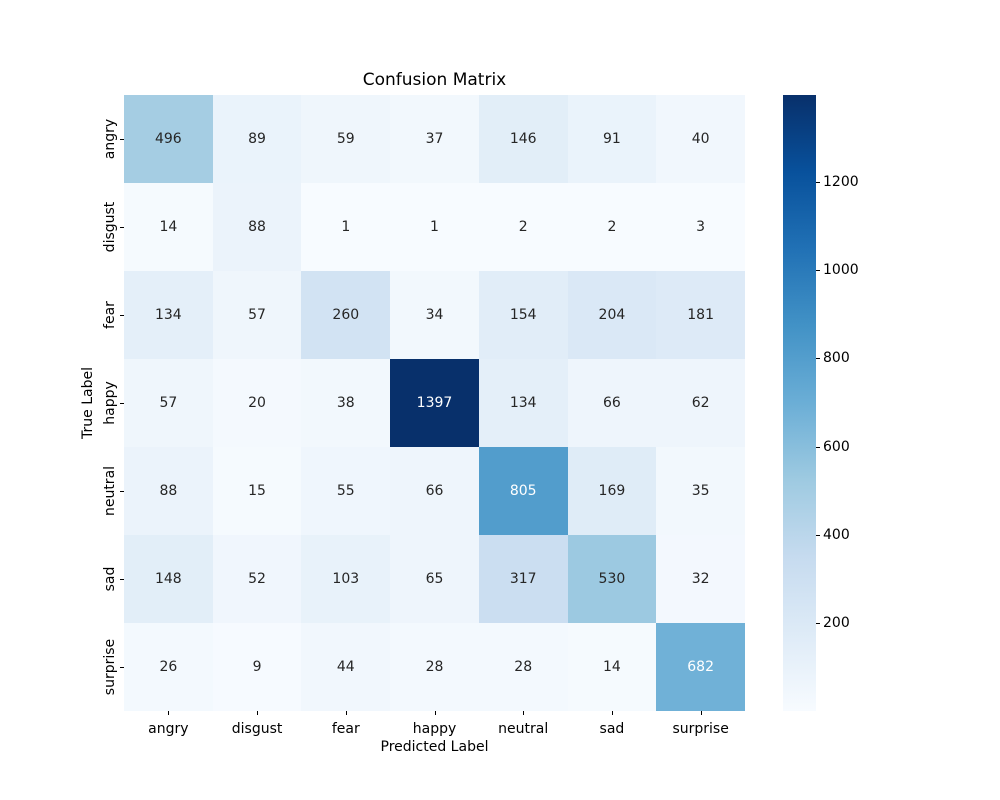 The width and height of the screenshot is (1000, 800). What do you see at coordinates (700, 729) in the screenshot?
I see `x-tick-label: surprise` at bounding box center [700, 729].